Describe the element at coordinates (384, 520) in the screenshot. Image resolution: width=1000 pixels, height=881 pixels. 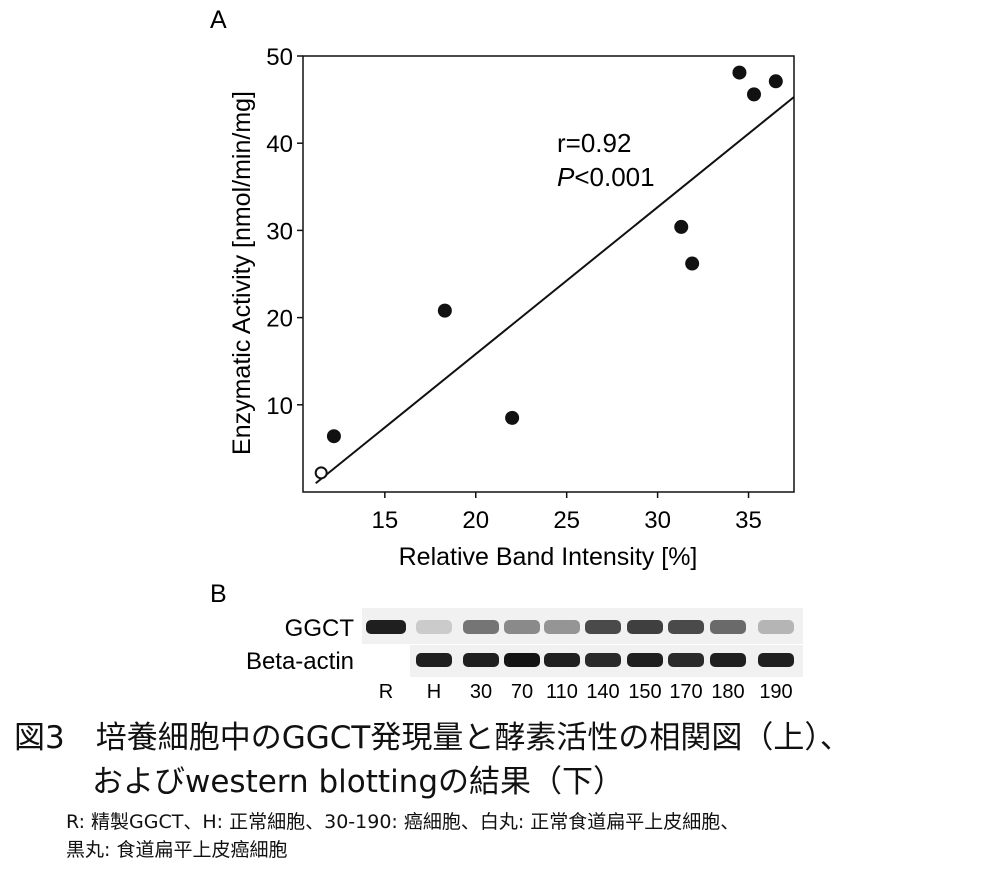
I see `x-tick-label: 15` at that location.